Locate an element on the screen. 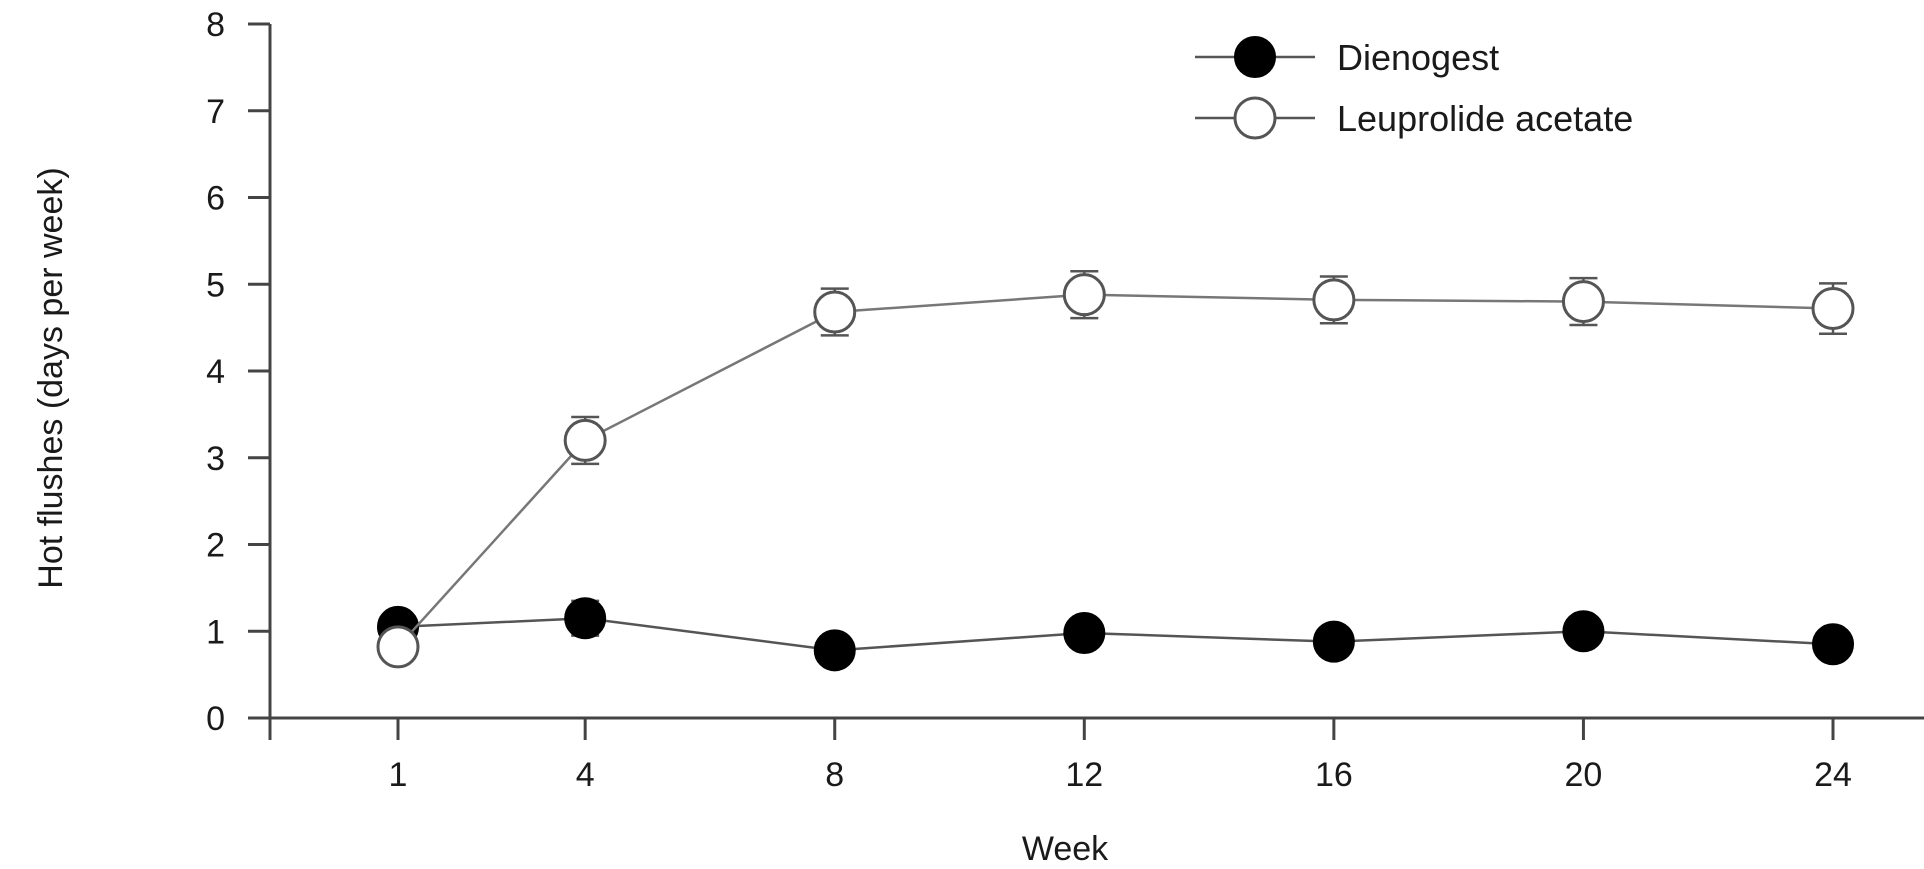  y-tick-label-0: 0 is located at coordinates (215, 719).